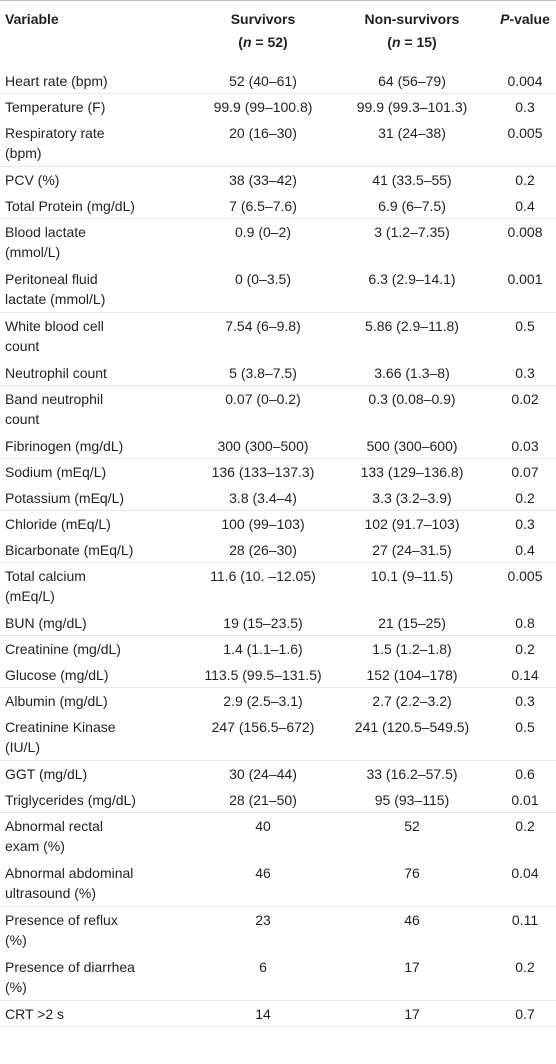  Describe the element at coordinates (412, 446) in the screenshot. I see `cell-non-survivors: 500 (300–600)` at that location.